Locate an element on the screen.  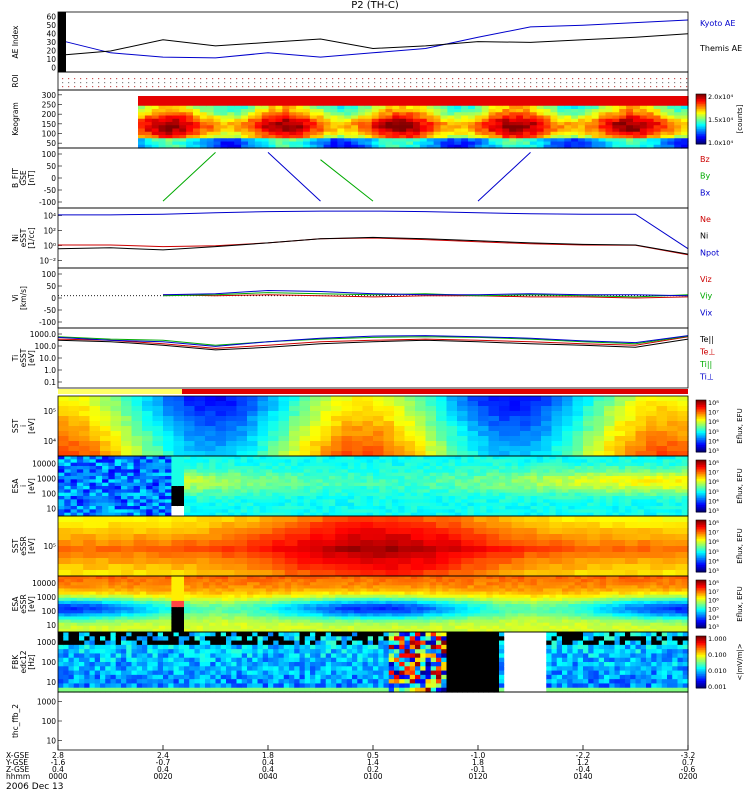
esa_e-colorbar-cell is located at coordinates (701, 584).